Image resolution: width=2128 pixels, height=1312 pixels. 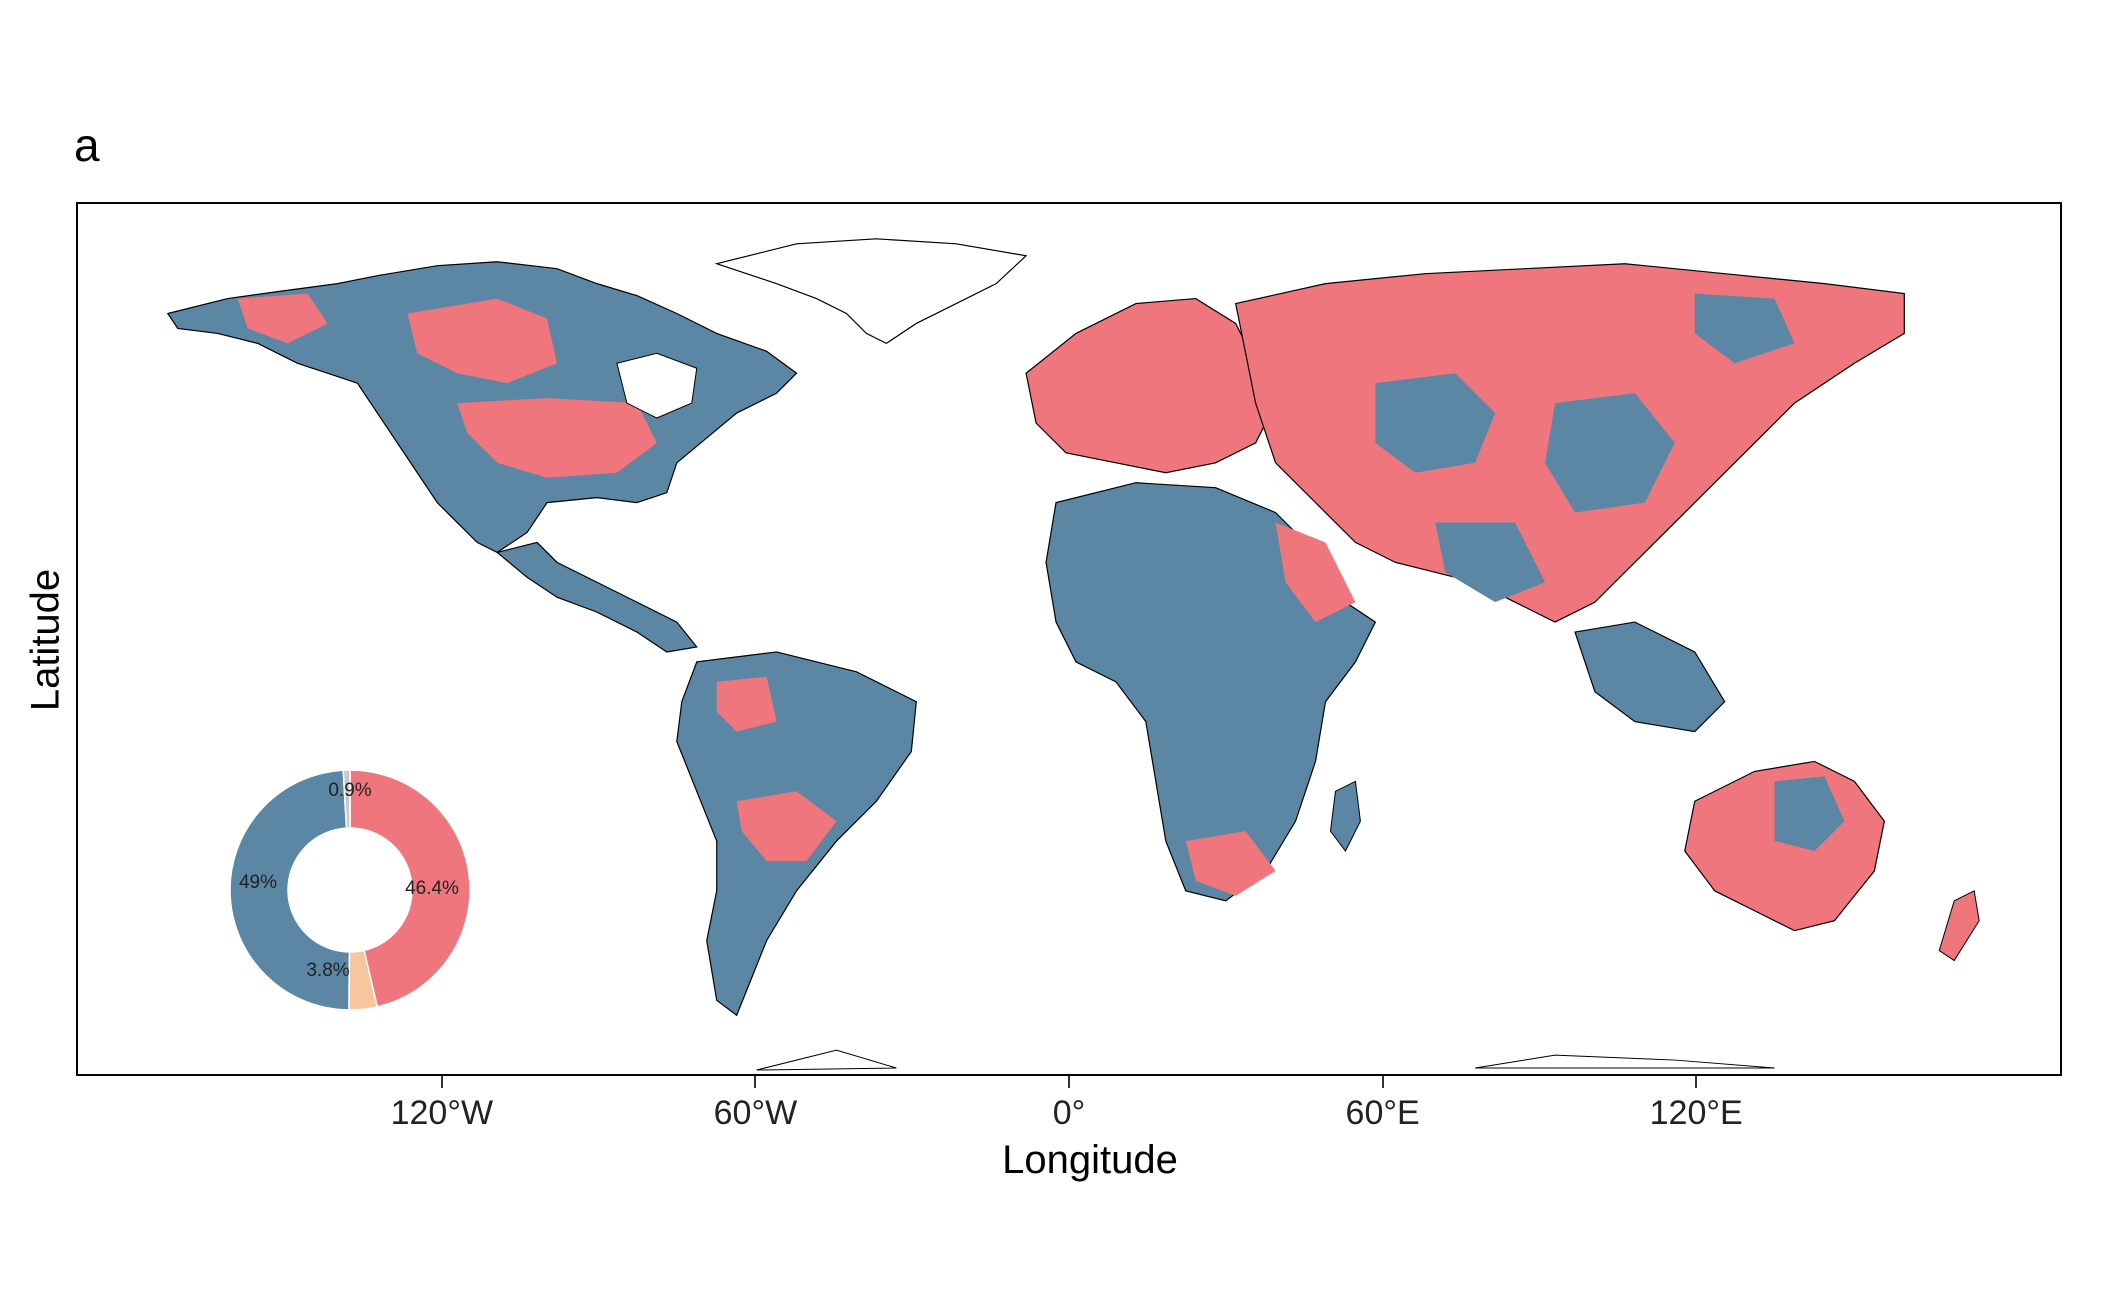 What do you see at coordinates (1345, 816) in the screenshot?
I see `region-madagascar` at bounding box center [1345, 816].